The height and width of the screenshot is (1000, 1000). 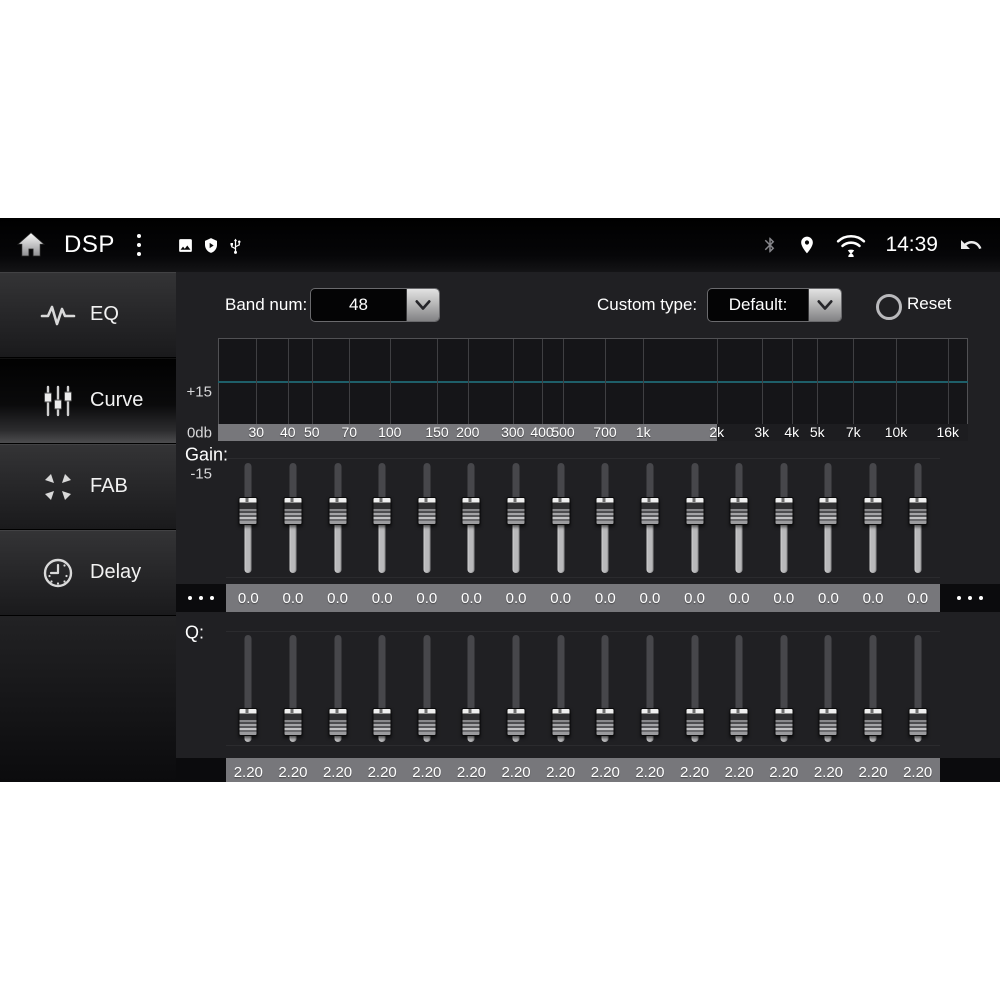 What do you see at coordinates (88, 573) in the screenshot?
I see `sidebar-item-delay: Delay` at bounding box center [88, 573].